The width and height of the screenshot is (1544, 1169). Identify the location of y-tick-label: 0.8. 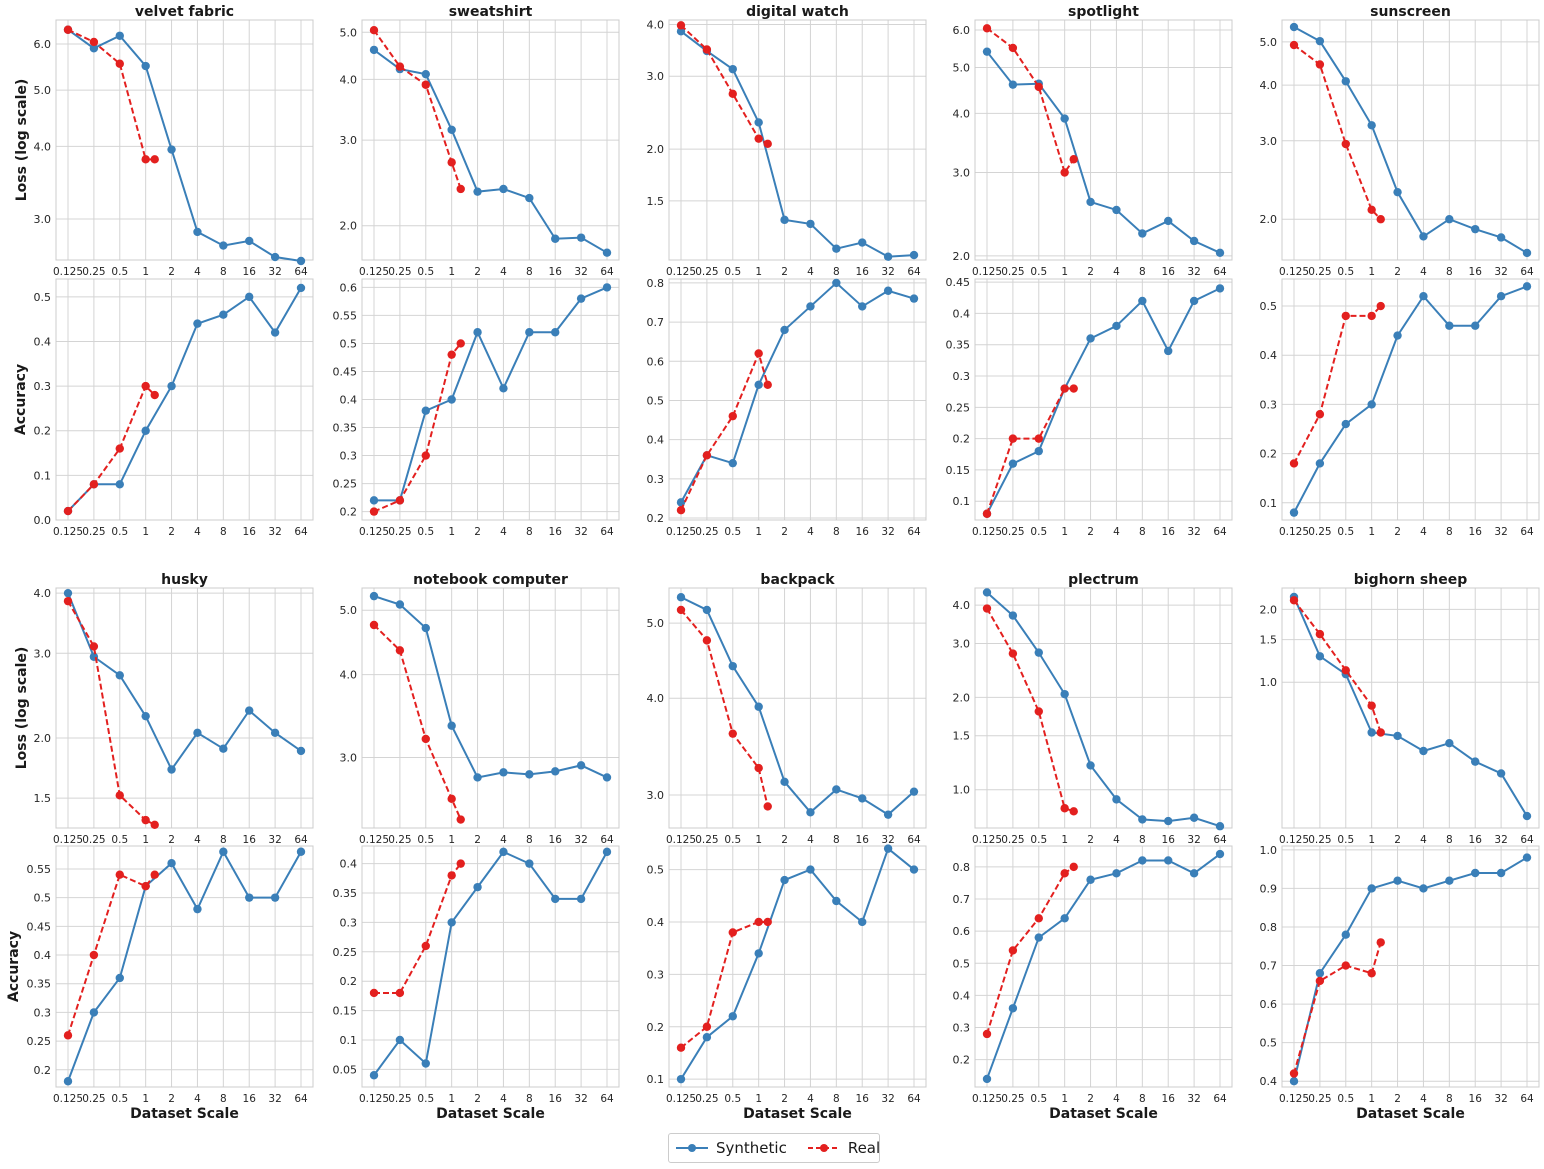
(1269, 927).